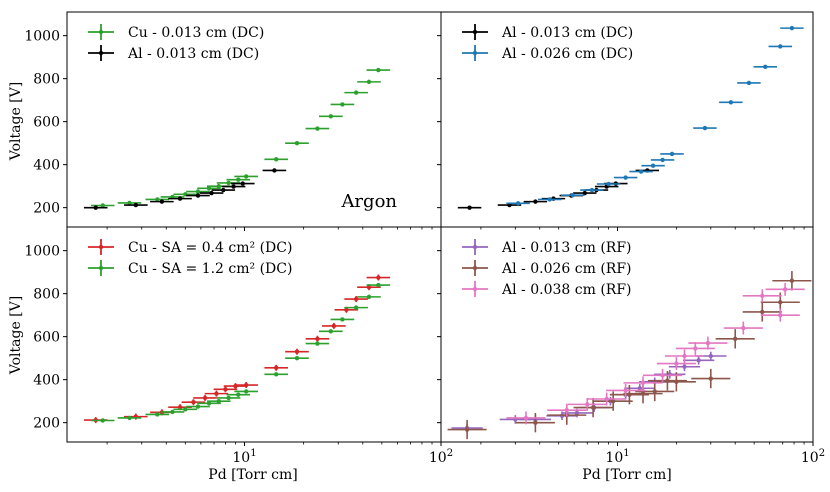 The image size is (830, 492). What do you see at coordinates (252, 475) in the screenshot?
I see `xlabel-left: Pd [Torr cm]` at bounding box center [252, 475].